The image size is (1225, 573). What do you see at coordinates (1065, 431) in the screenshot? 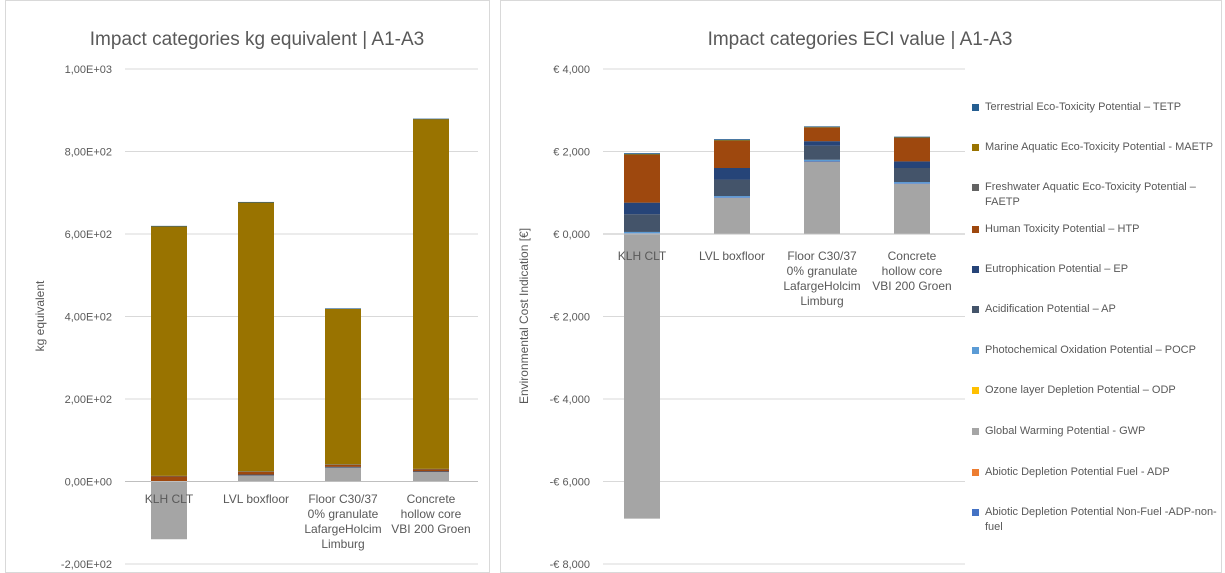
I see `legend-label: Global Warming Potential - GWP` at bounding box center [1065, 431].